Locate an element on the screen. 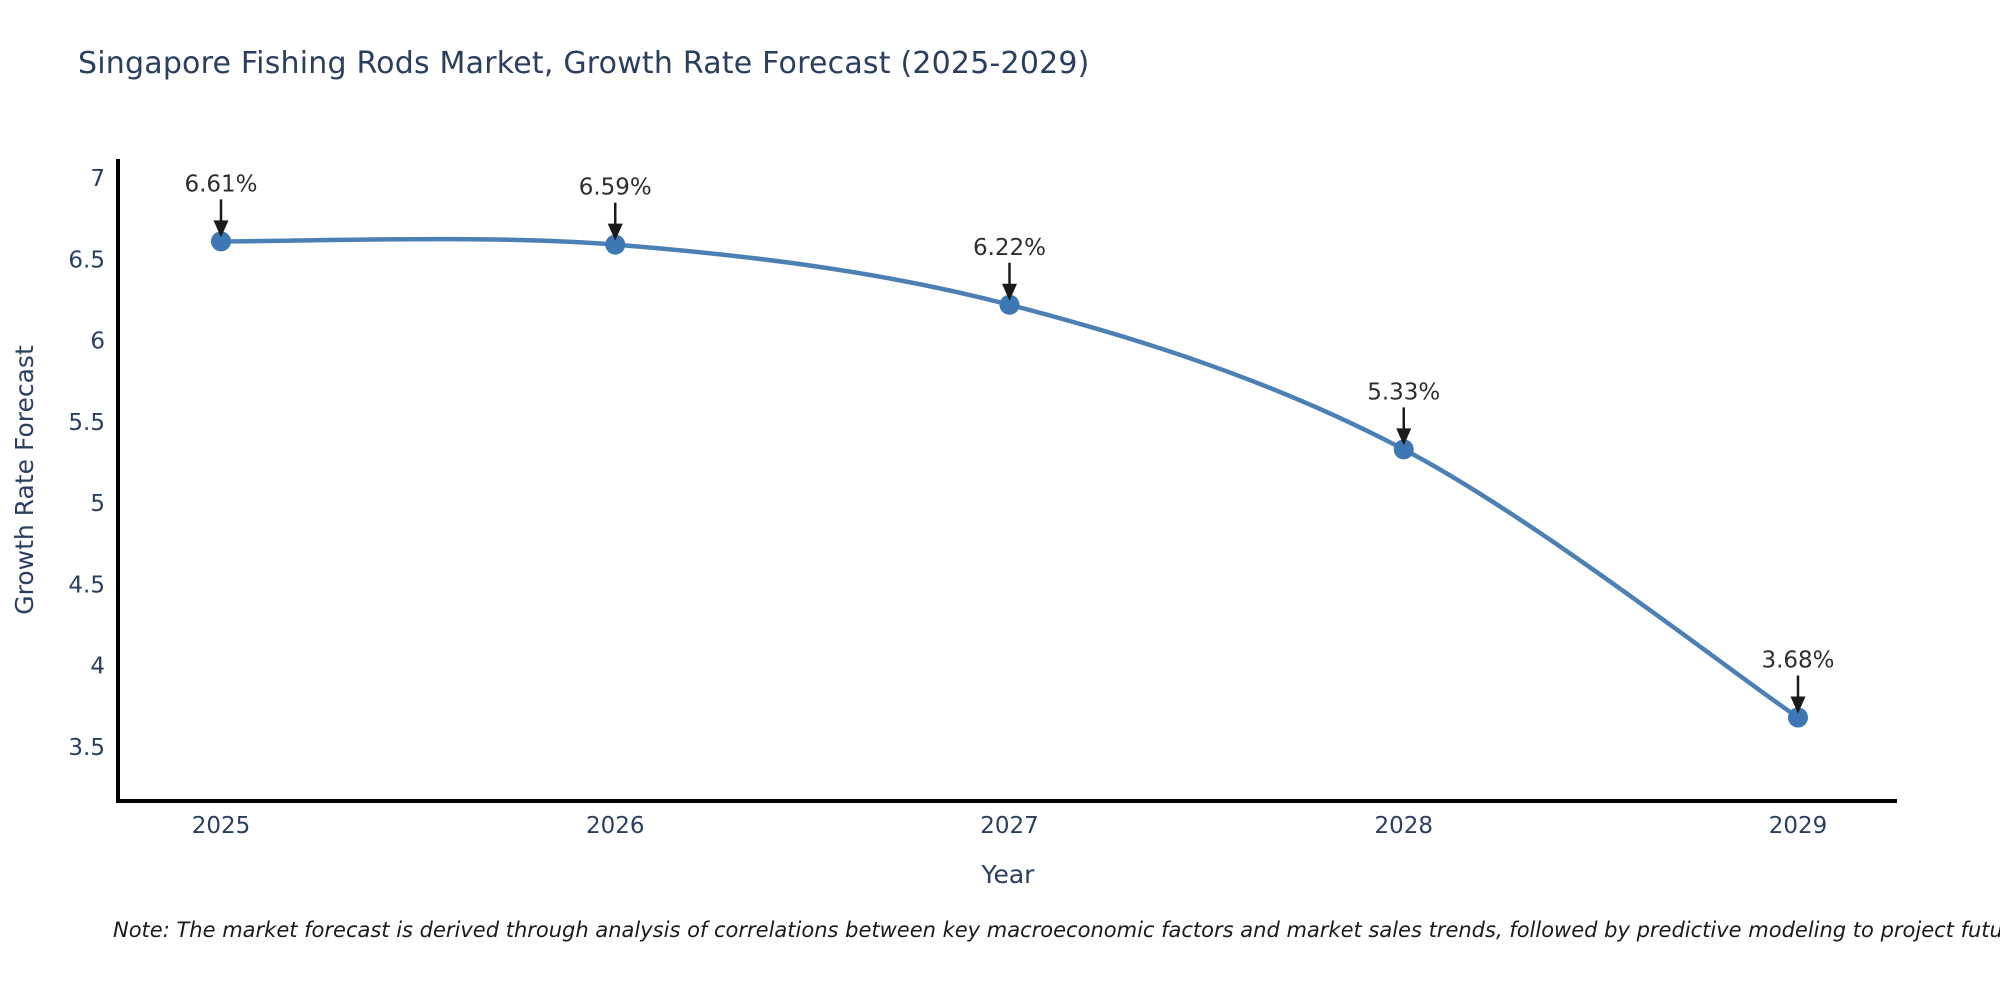 Image resolution: width=2000 pixels, height=1000 pixels. x-tick-label: 2027 is located at coordinates (1009, 826).